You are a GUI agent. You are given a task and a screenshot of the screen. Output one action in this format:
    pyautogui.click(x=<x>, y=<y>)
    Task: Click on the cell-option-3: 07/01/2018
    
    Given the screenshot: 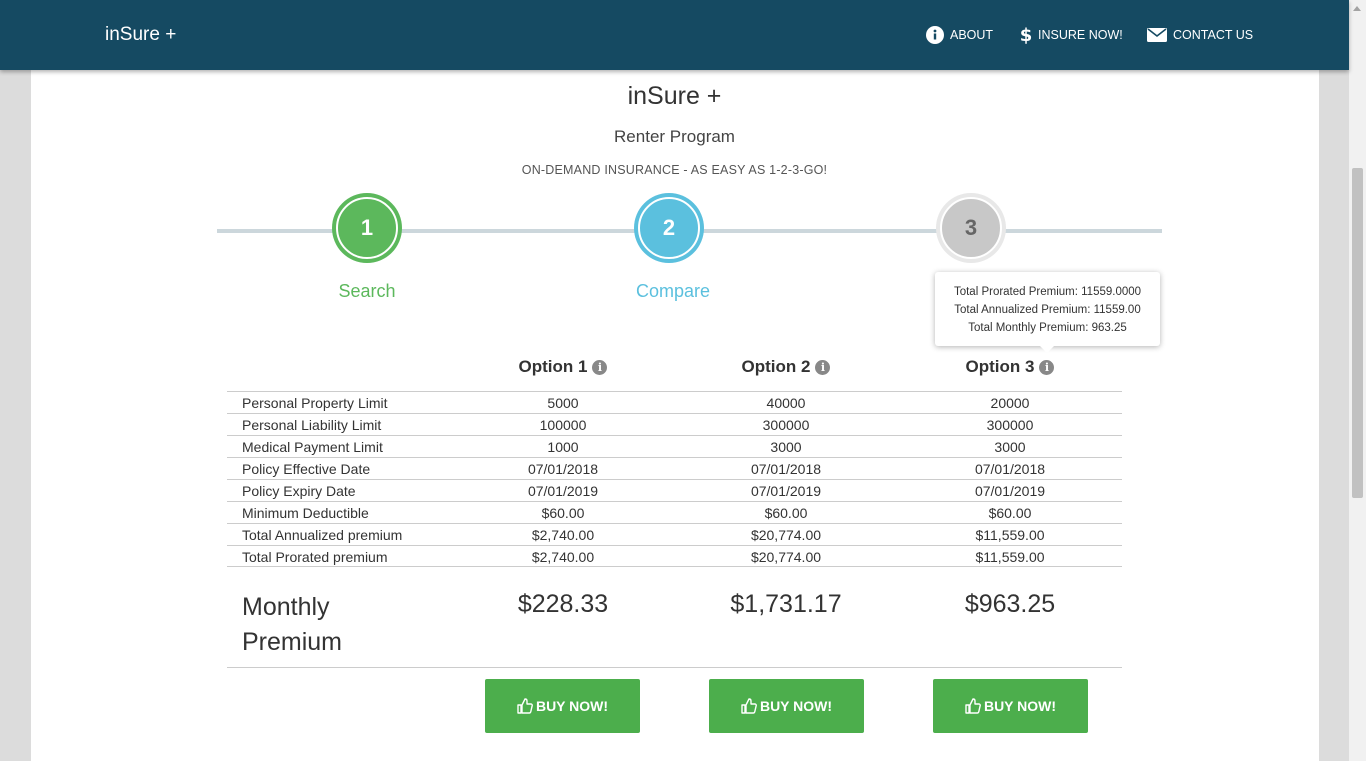 What is the action you would take?
    pyautogui.click(x=1010, y=469)
    